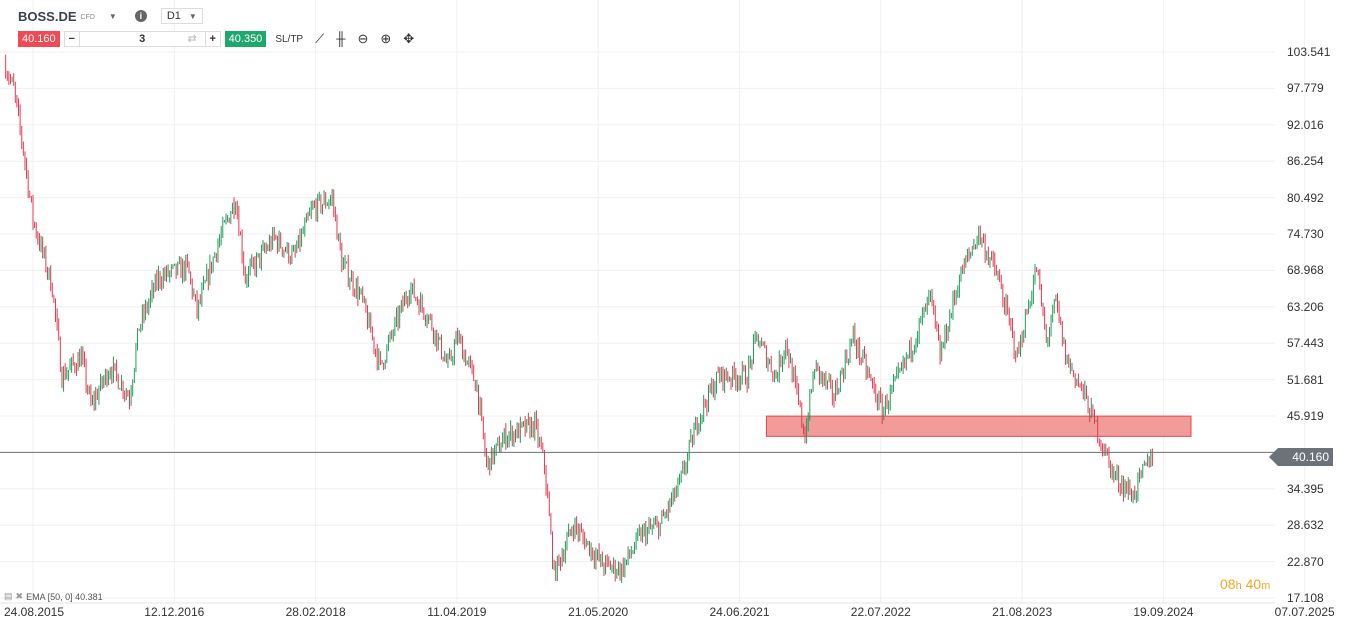  What do you see at coordinates (739, 612) in the screenshot?
I see `x-tick-label: 24.06.2021` at bounding box center [739, 612].